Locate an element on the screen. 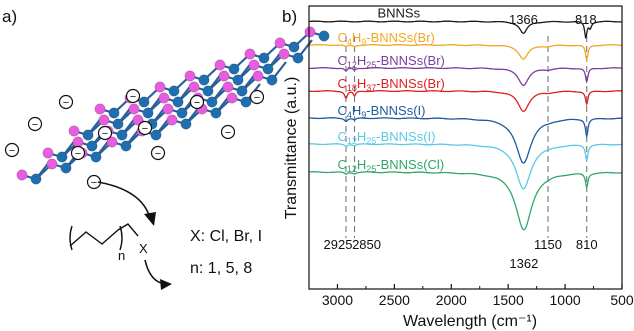  peak-annotation: 818 is located at coordinates (586, 19).